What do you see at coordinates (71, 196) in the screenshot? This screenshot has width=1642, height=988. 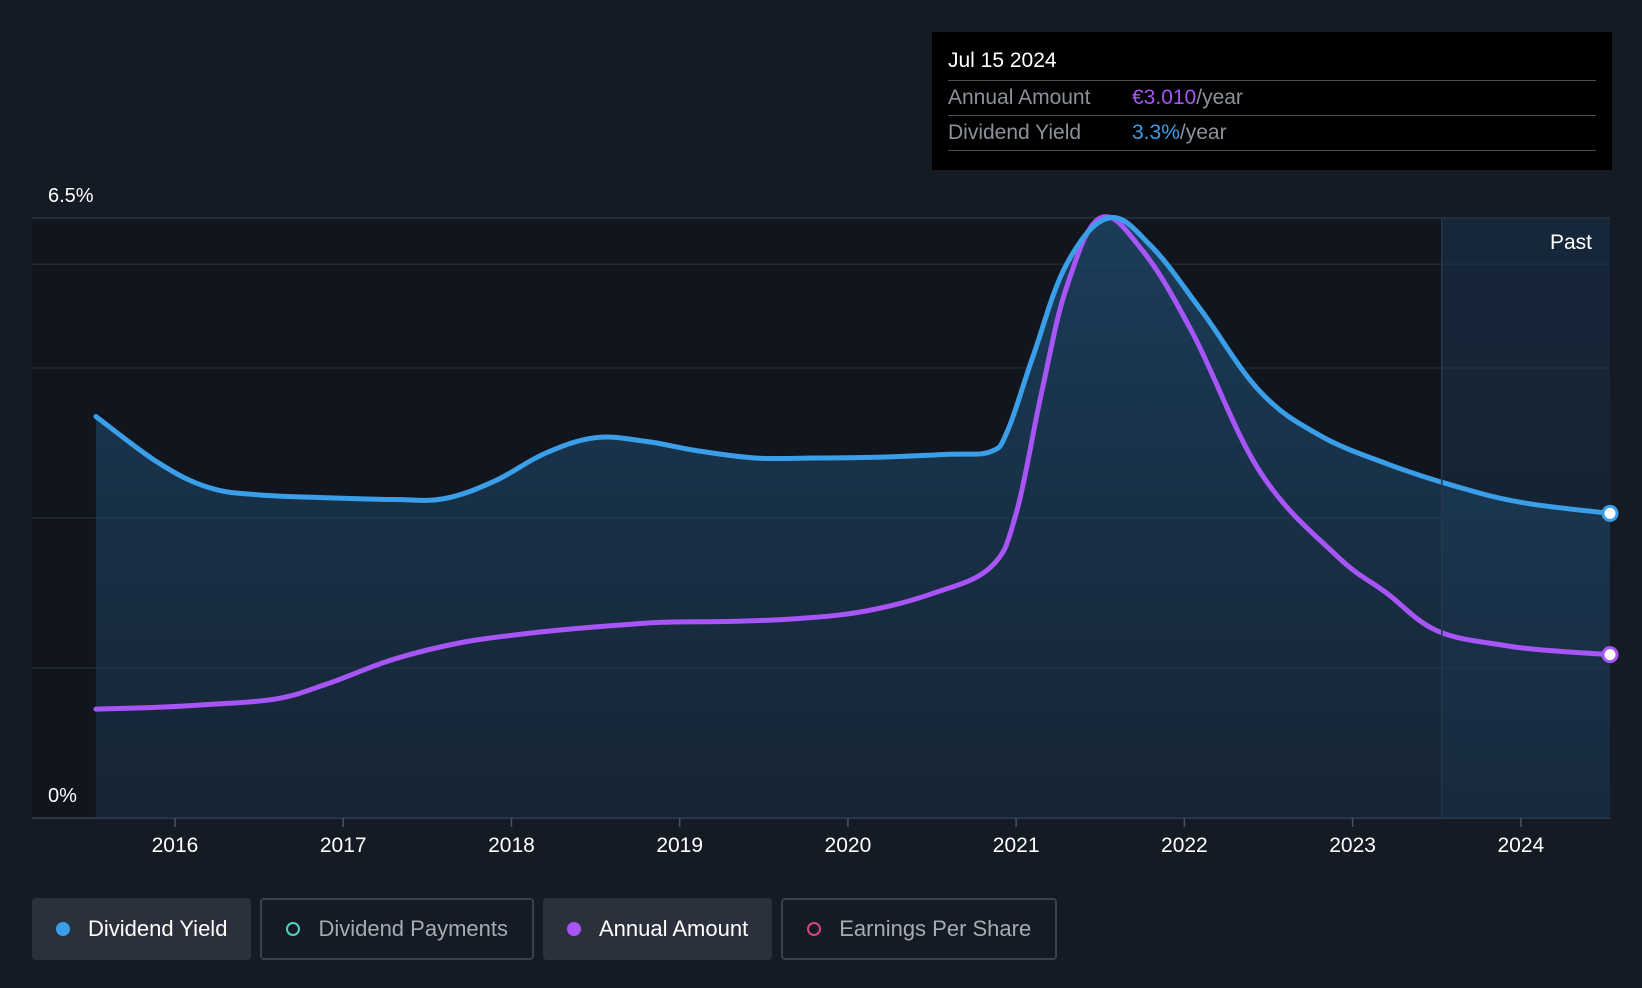 I see `y-tick-label: 6.5%` at bounding box center [71, 196].